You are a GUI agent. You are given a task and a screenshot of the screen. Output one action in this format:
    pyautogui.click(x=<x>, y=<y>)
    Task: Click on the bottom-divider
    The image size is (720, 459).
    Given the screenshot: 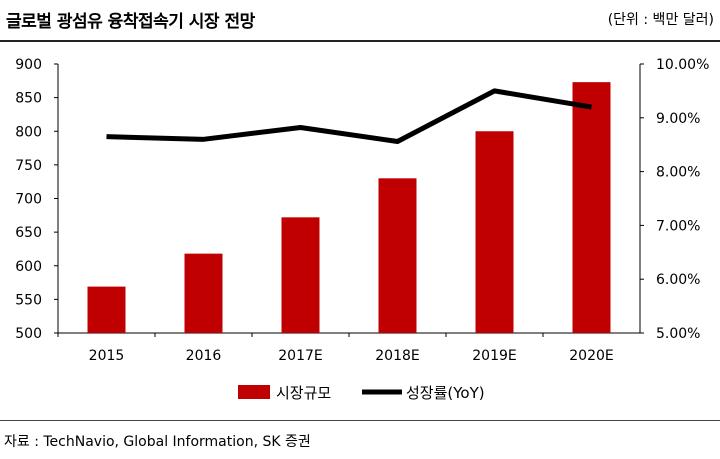 What is the action you would take?
    pyautogui.click(x=360, y=420)
    